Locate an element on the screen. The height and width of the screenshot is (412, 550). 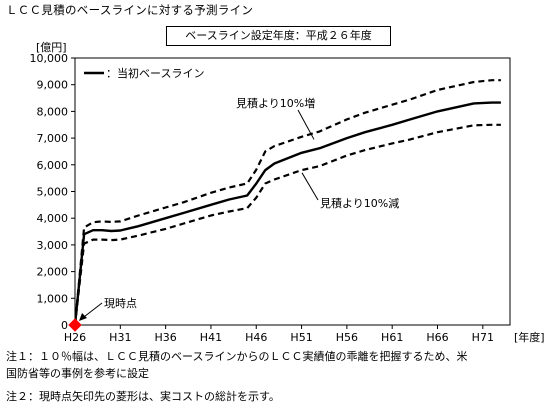
y-tick-label: 8,000 is located at coordinates (53, 111).